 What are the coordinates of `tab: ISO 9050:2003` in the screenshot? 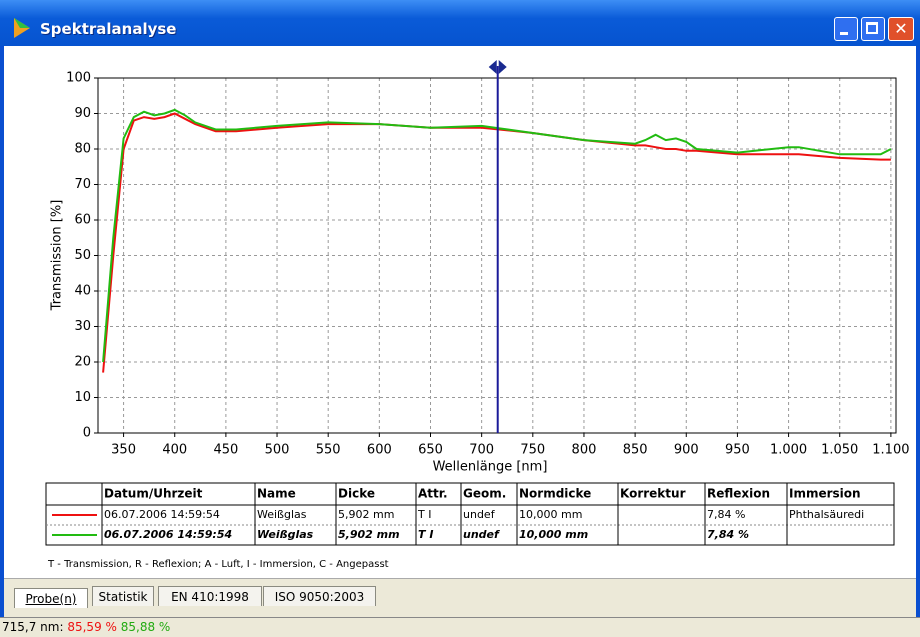 It's located at (319, 596).